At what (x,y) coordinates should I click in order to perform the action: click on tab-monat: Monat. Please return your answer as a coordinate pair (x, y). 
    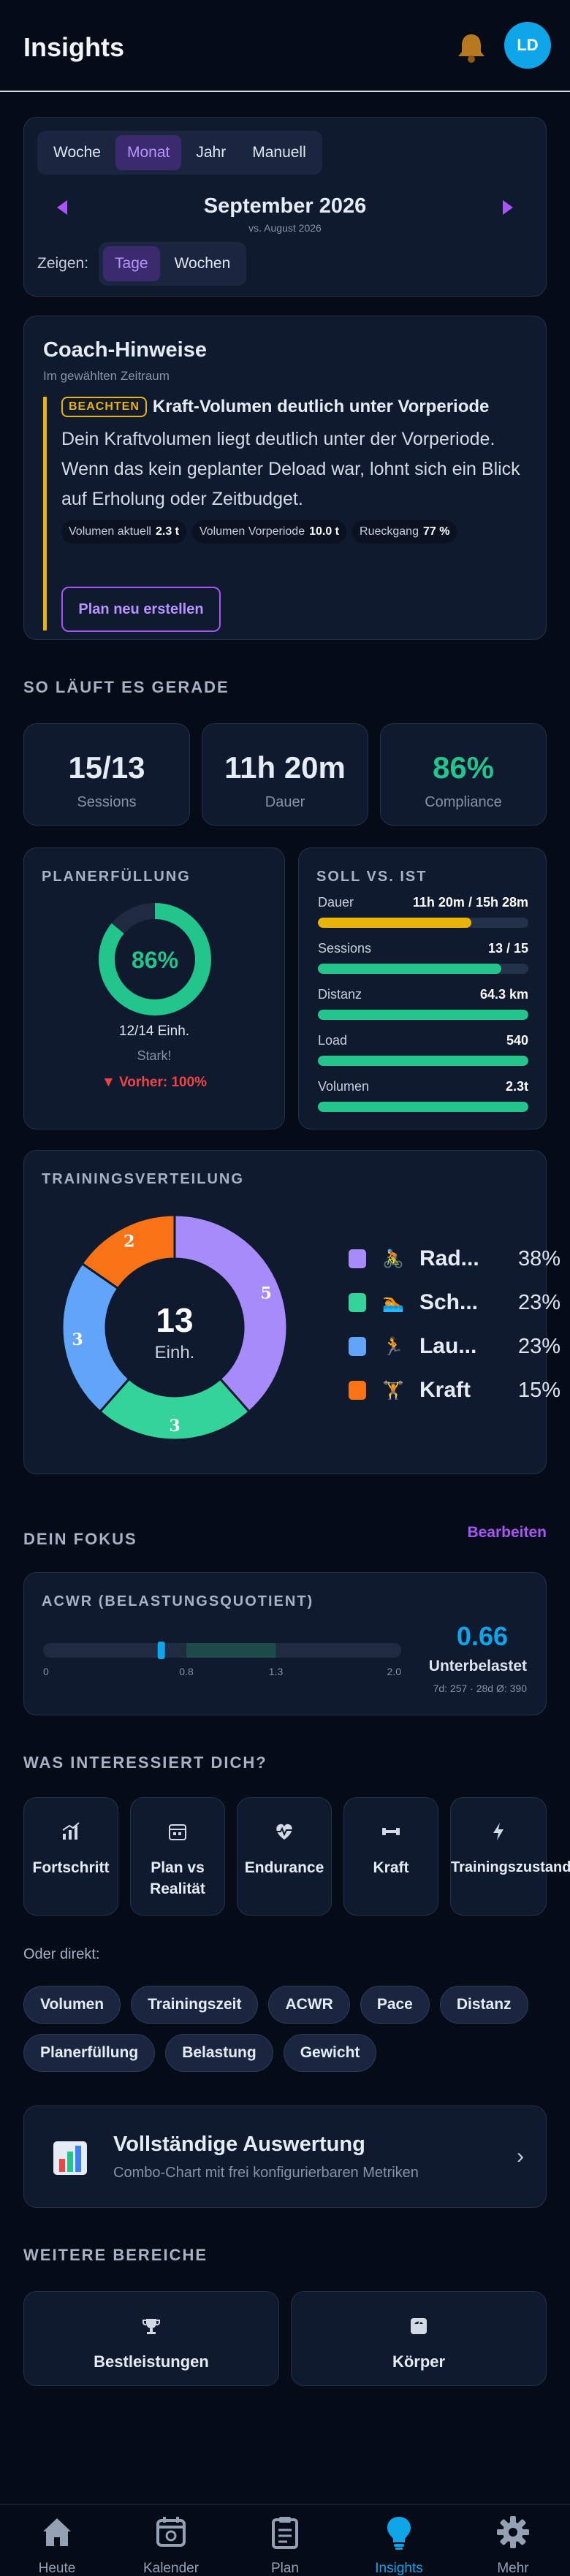
    Looking at the image, I should click on (148, 153).